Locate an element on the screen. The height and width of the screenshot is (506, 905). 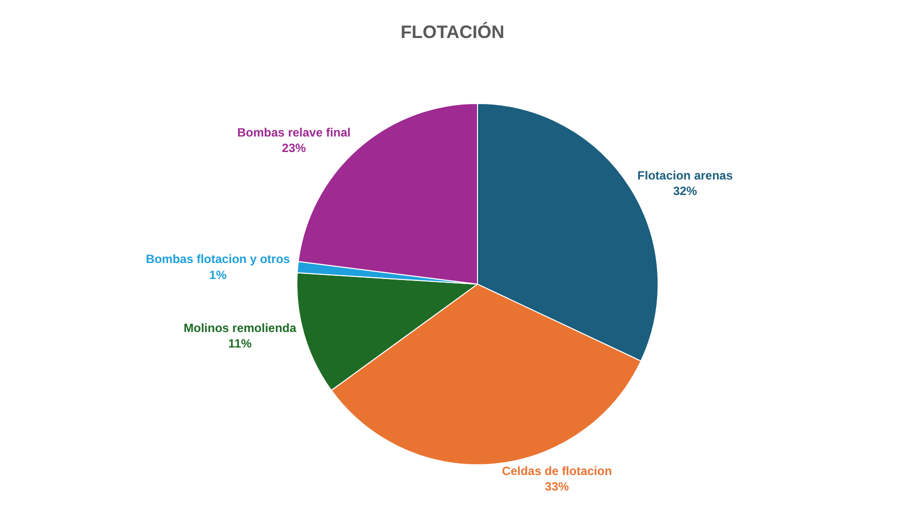
data-label: 33% is located at coordinates (557, 486).